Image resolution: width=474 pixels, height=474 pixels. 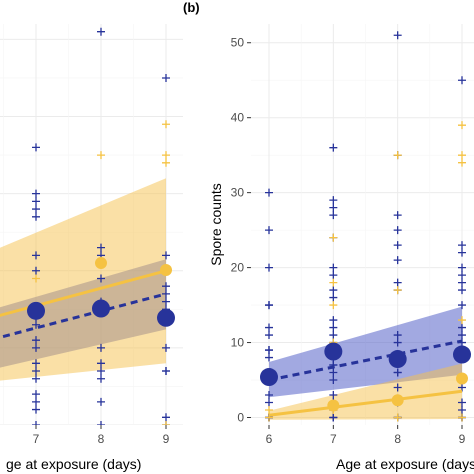 I want to click on x-axis-title: ge at exposure (days), so click(x=73, y=464).